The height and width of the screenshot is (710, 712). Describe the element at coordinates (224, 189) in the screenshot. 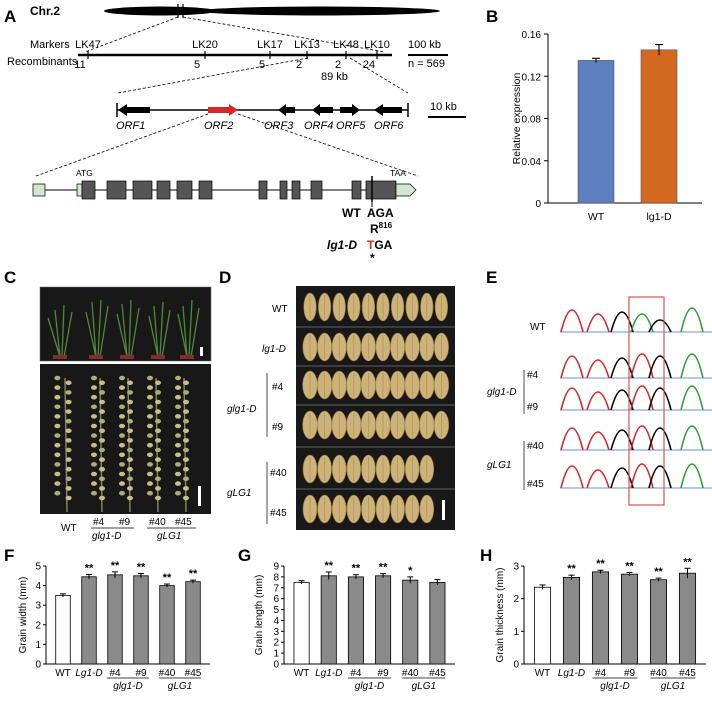

I see `gene-structure` at that location.